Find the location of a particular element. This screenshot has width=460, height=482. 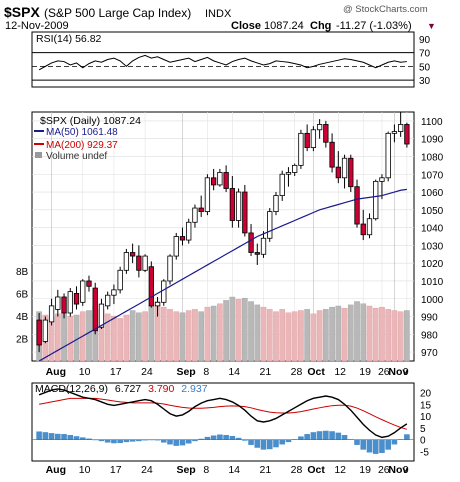

change-value: -11.27 (-1.03%) is located at coordinates (374, 26).